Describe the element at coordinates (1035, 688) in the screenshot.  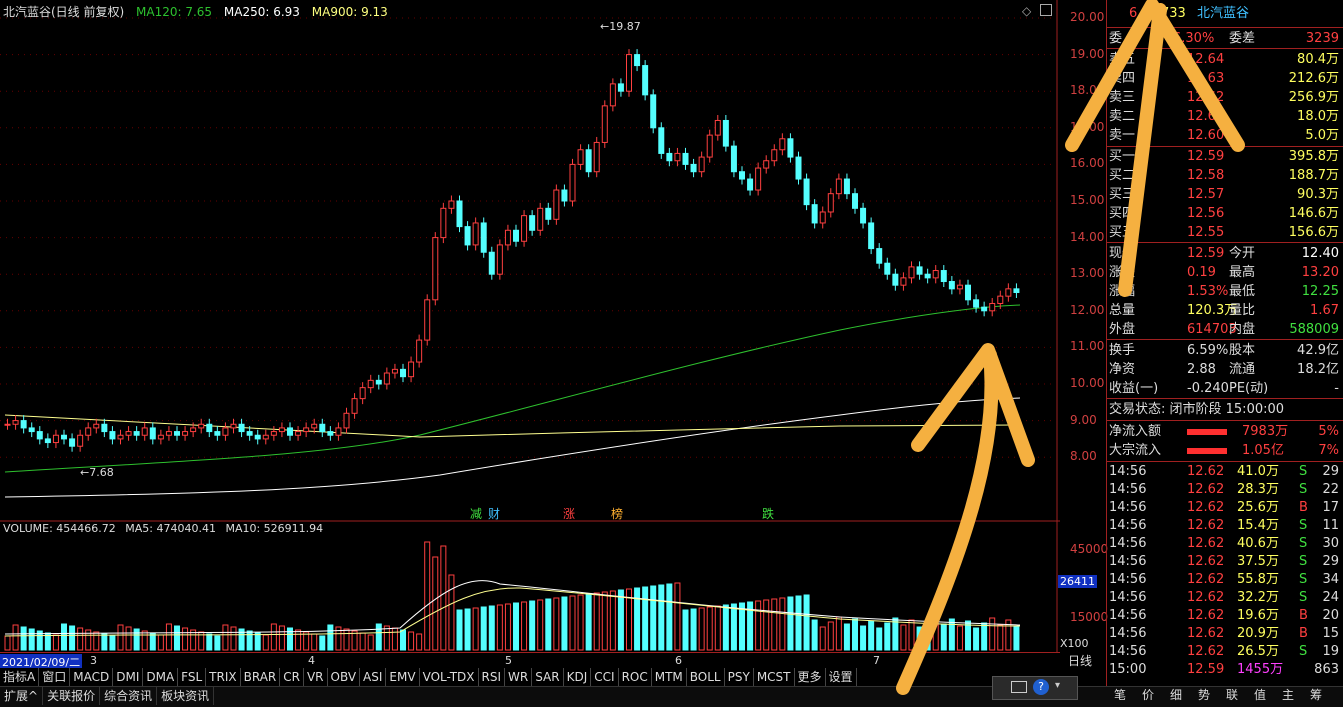
I see `system-tray-widget: ? ▾` at that location.